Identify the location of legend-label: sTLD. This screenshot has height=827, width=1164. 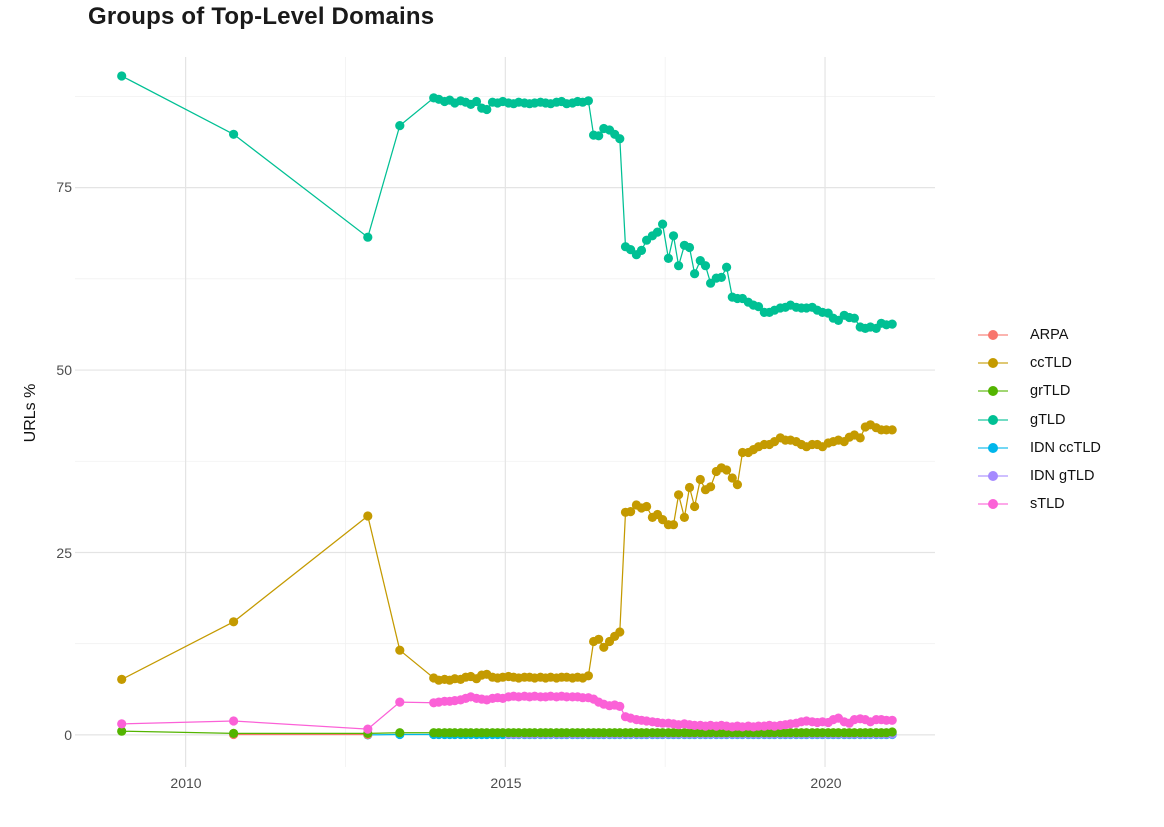
(1047, 504).